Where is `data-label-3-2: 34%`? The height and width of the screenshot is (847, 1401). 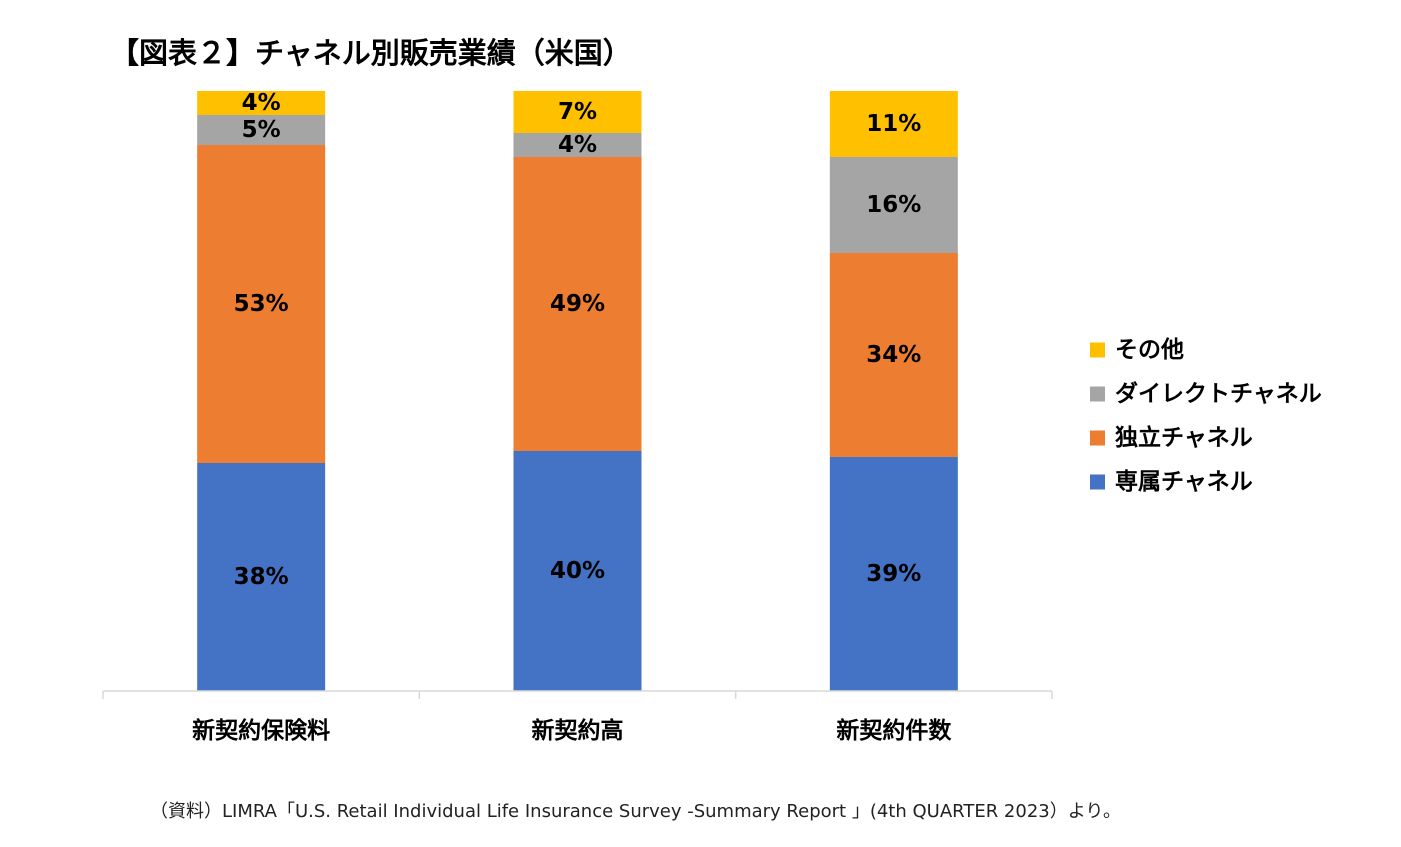
data-label-3-2: 34% is located at coordinates (893, 355).